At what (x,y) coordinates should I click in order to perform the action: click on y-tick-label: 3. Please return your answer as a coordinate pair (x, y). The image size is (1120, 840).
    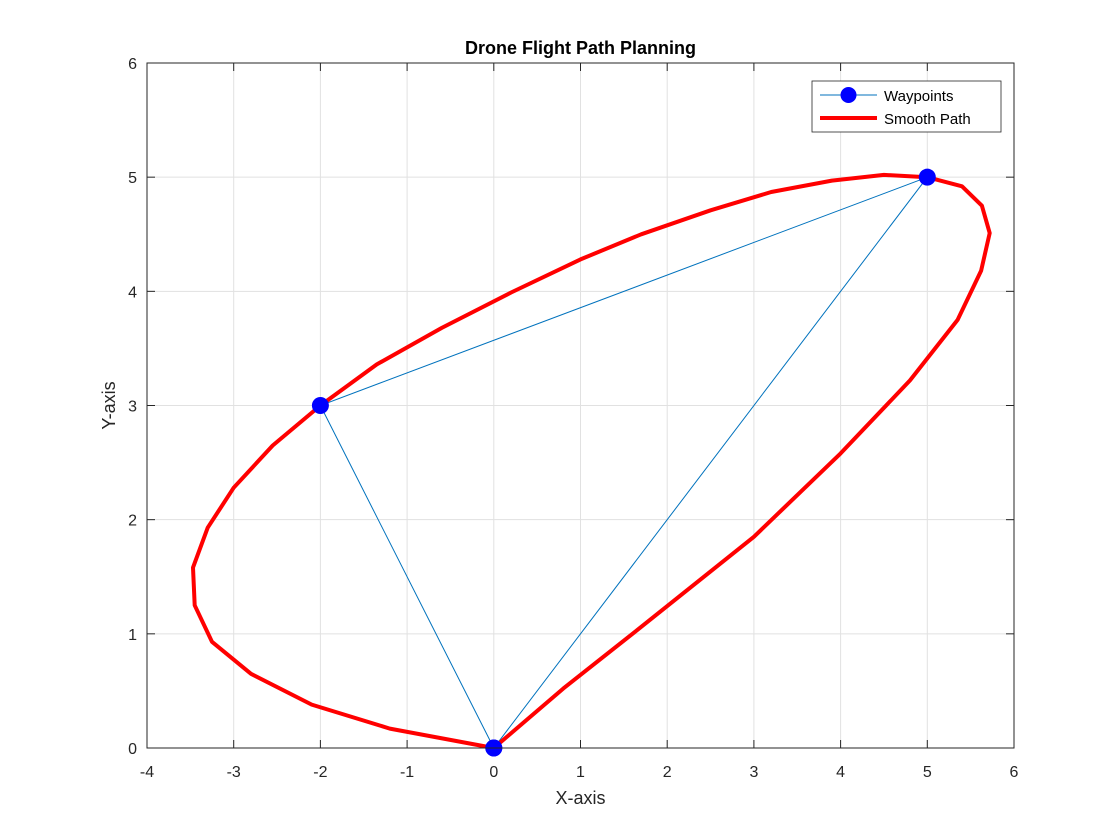
    Looking at the image, I should click on (132, 407).